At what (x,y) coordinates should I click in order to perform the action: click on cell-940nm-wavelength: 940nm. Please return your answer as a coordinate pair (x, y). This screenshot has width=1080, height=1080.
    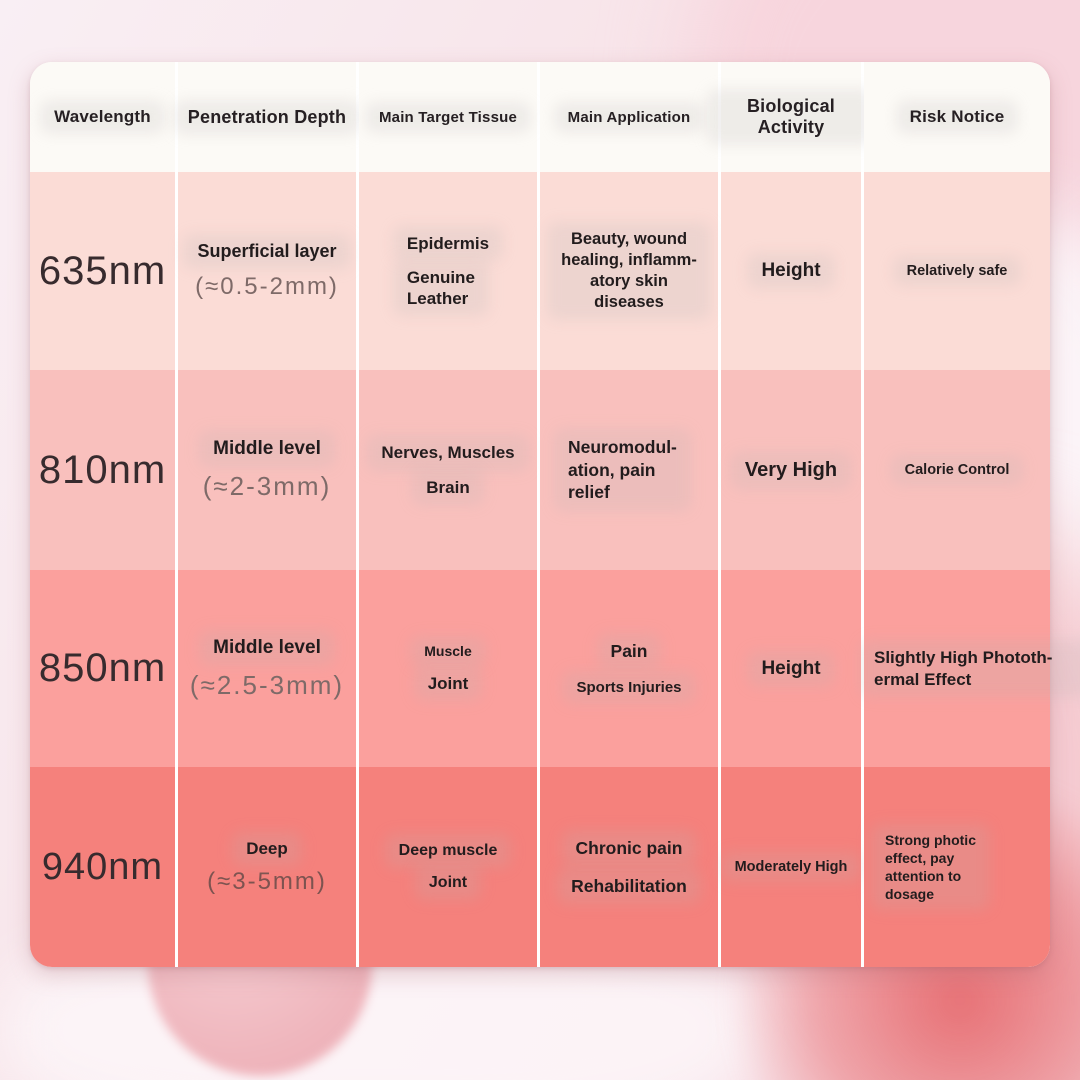
    Looking at the image, I should click on (102, 867).